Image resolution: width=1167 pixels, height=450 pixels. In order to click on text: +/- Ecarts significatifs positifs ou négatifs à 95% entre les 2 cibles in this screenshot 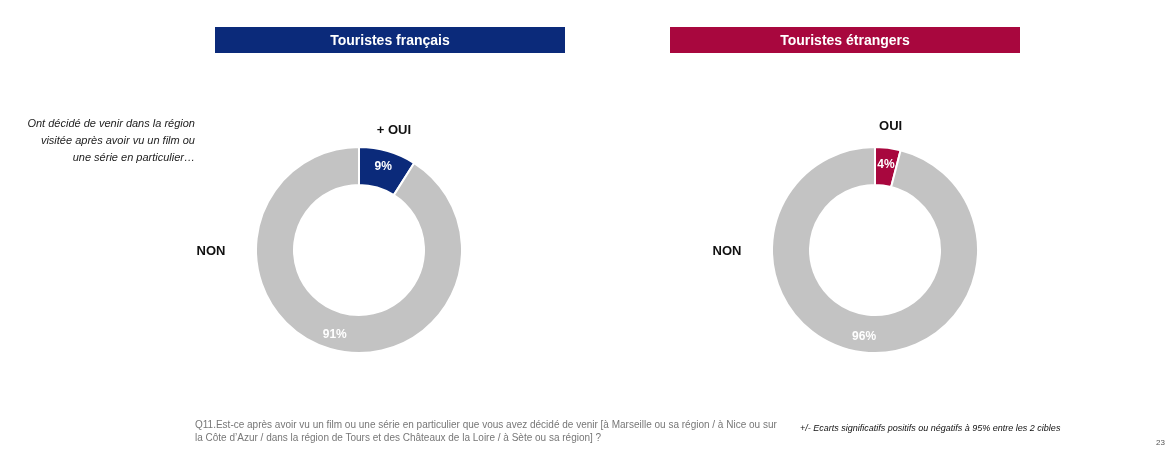, I will do `click(931, 428)`.